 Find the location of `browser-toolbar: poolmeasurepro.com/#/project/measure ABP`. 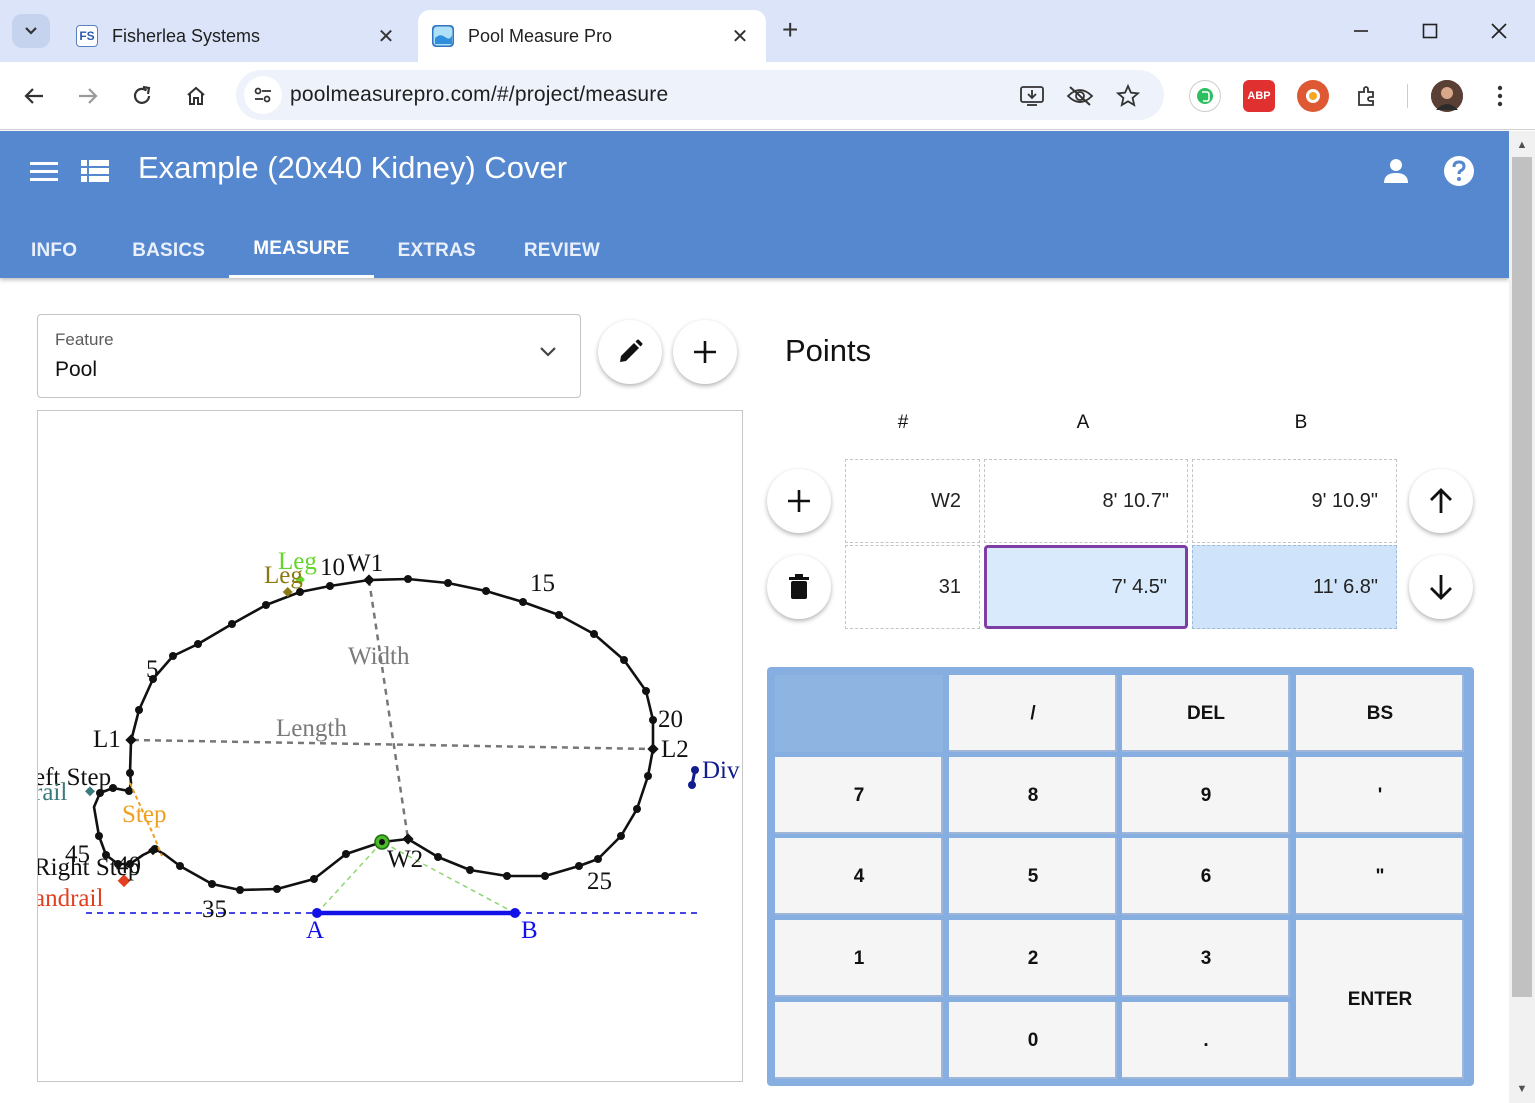

browser-toolbar: poolmeasurepro.com/#/project/measure ABP is located at coordinates (767, 96).